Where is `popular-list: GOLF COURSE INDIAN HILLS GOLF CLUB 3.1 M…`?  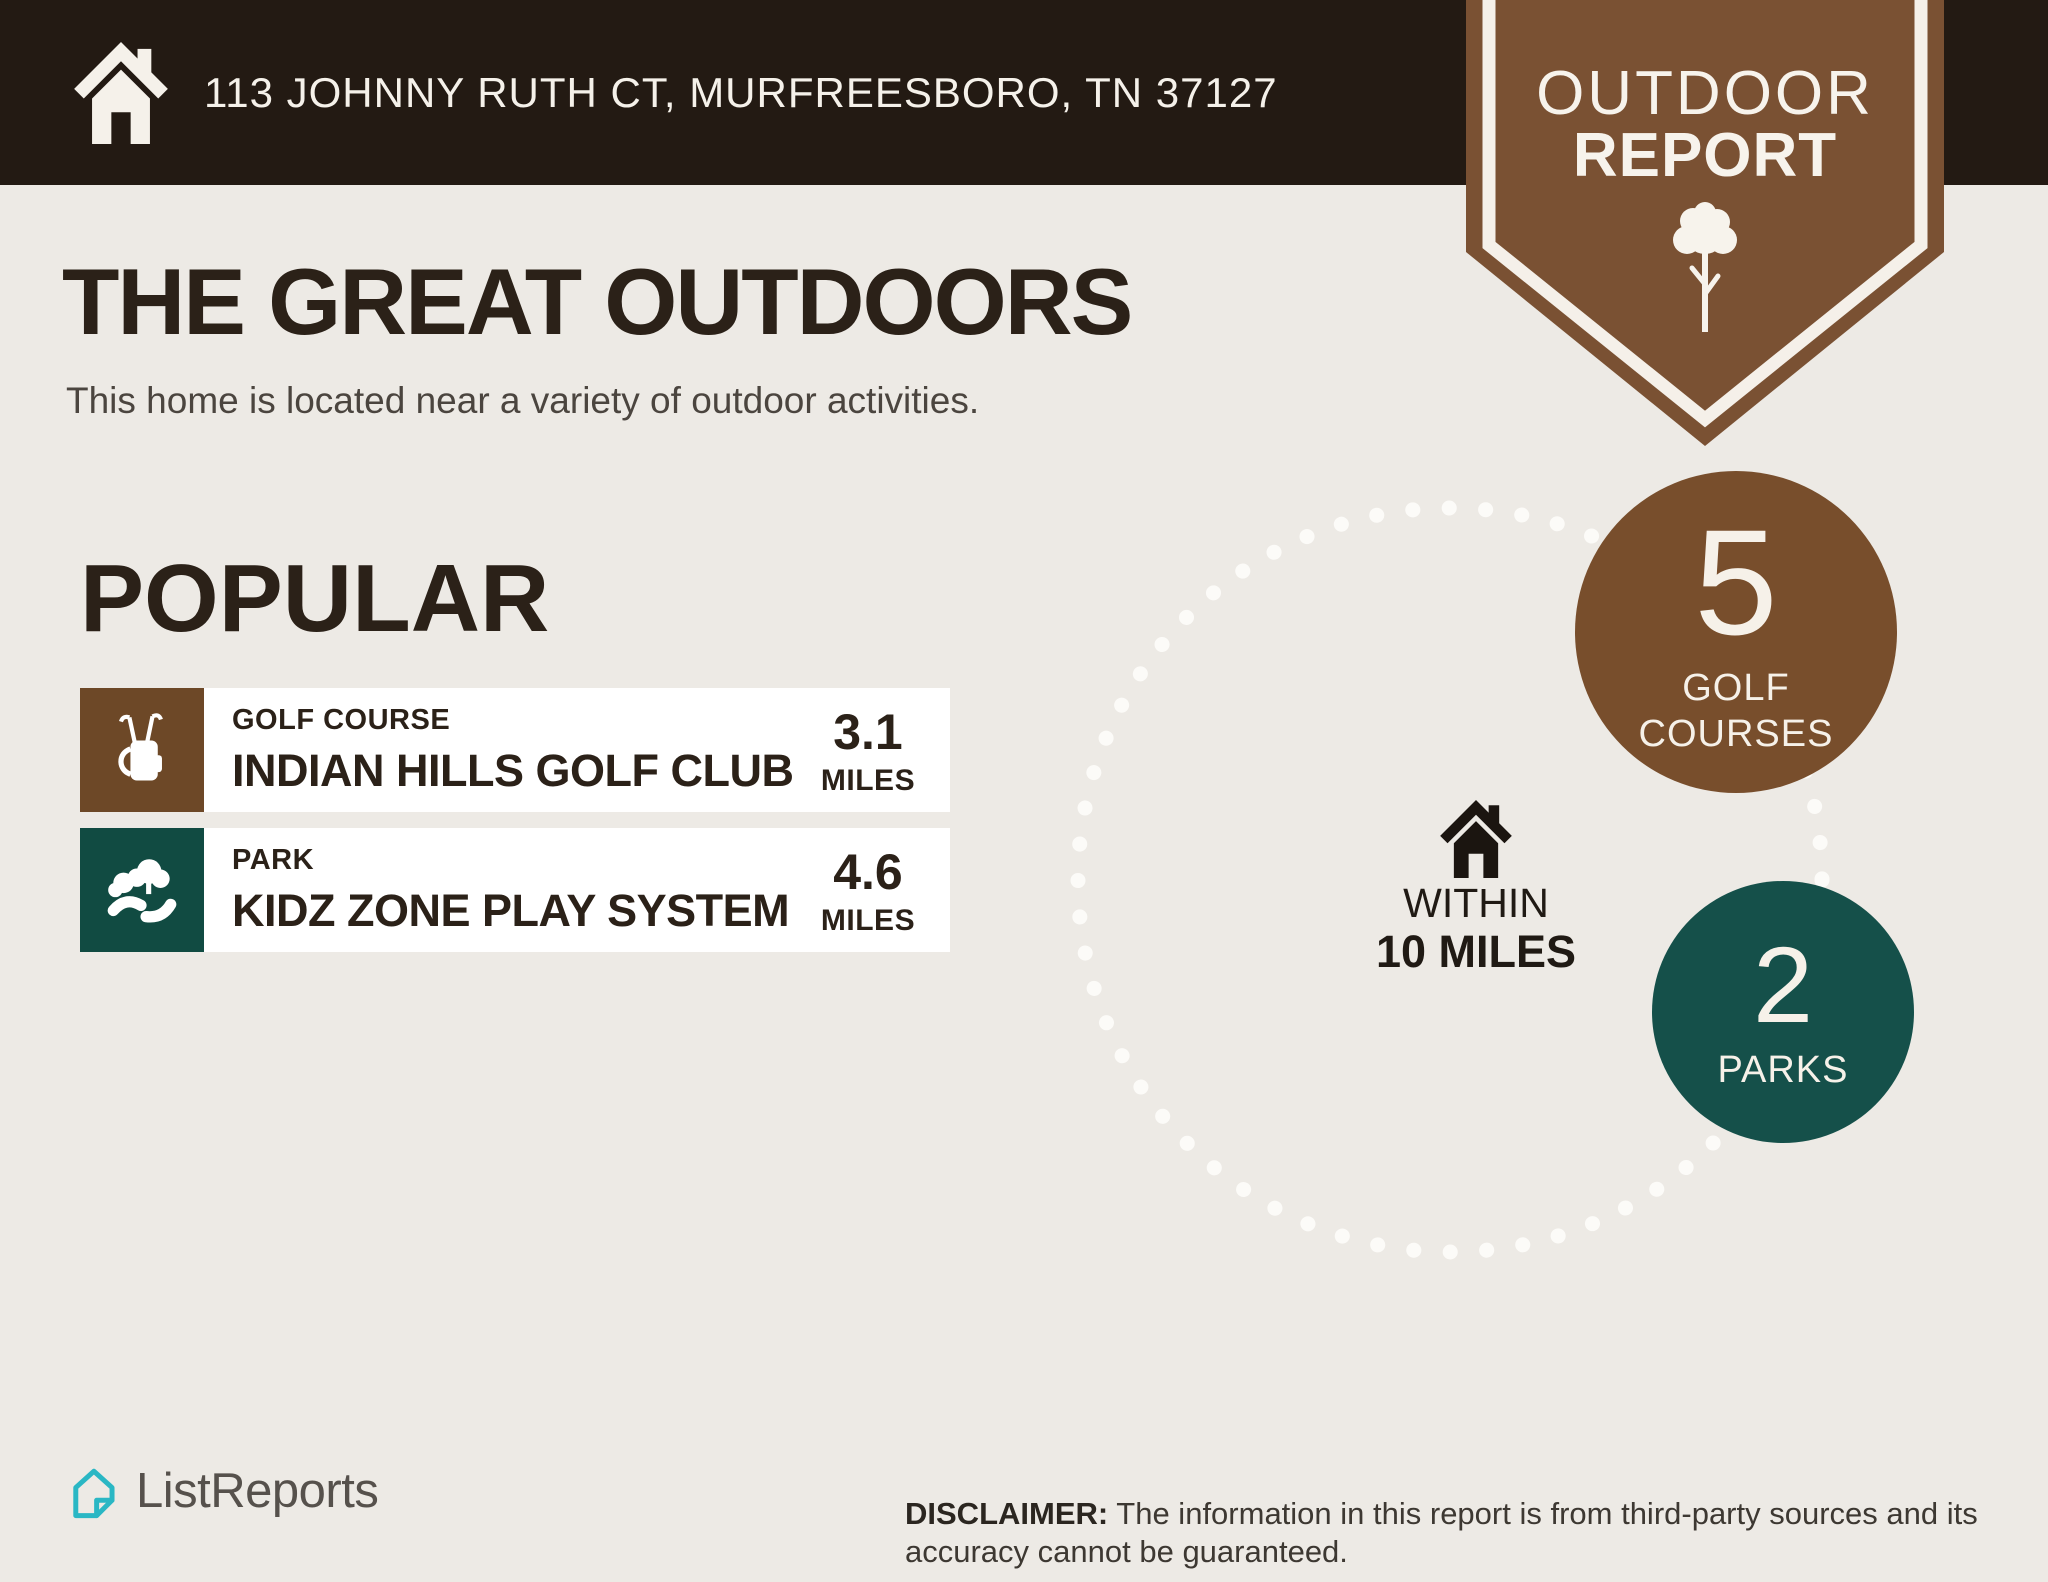
popular-list: GOLF COURSE INDIAN HILLS GOLF CLUB 3.1 M… is located at coordinates (515, 828).